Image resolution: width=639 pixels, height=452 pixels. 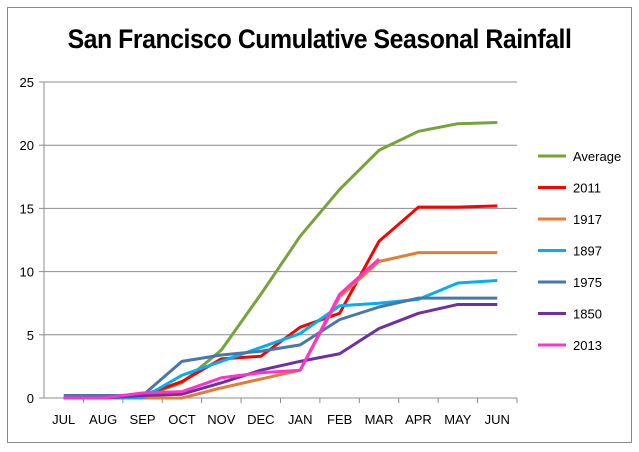 I want to click on legend-label: 1850, so click(x=587, y=314).